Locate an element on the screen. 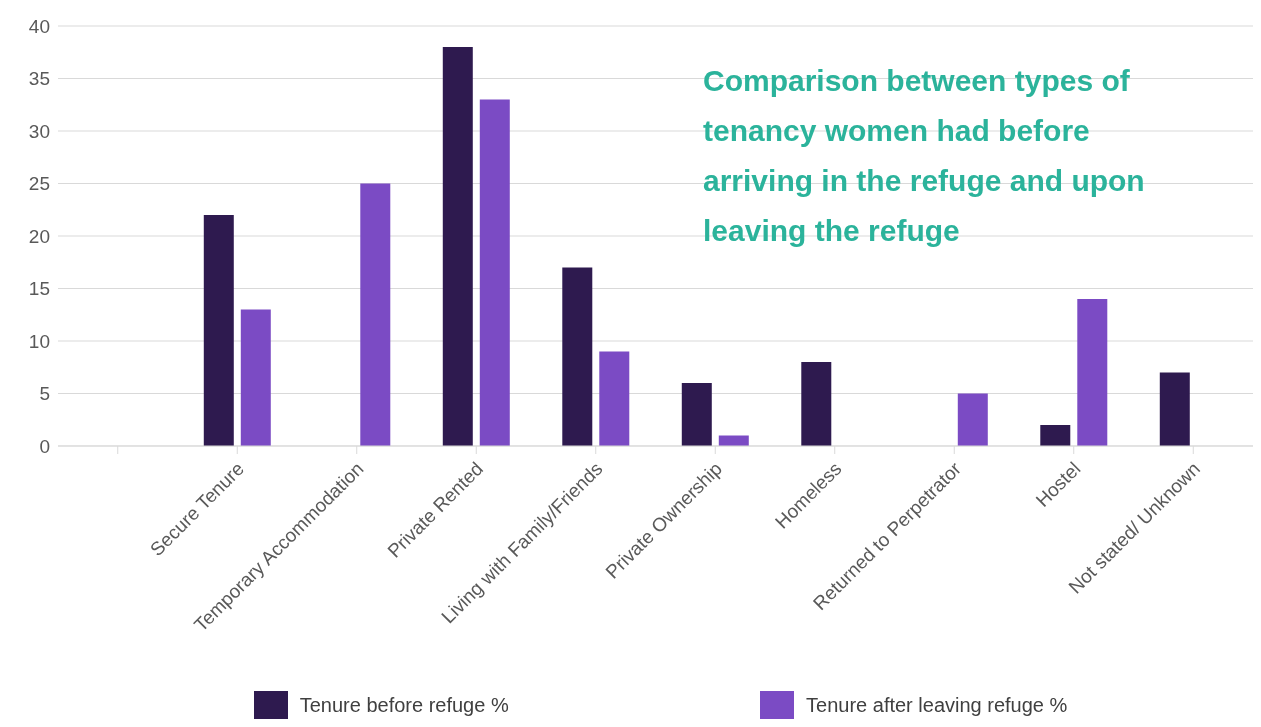 This screenshot has width=1261, height=727. legend-label: Tenure before refuge % is located at coordinates (404, 705).